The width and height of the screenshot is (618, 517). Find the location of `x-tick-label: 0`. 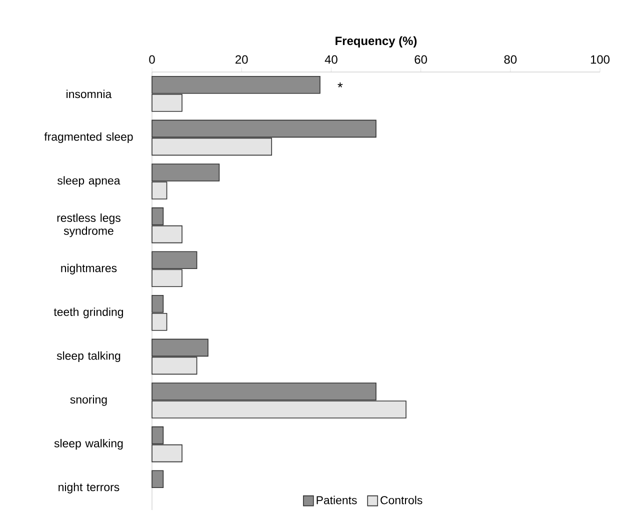

x-tick-label: 0 is located at coordinates (152, 59).